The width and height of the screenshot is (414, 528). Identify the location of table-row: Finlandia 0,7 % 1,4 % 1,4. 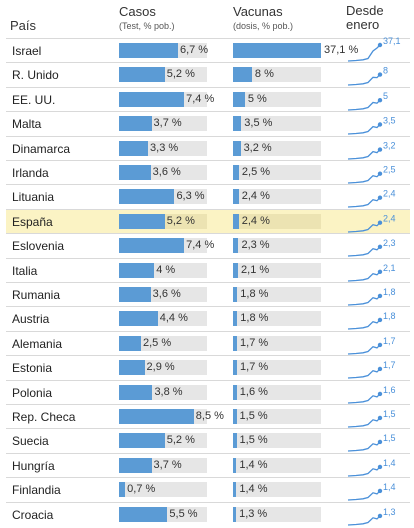
(208, 489).